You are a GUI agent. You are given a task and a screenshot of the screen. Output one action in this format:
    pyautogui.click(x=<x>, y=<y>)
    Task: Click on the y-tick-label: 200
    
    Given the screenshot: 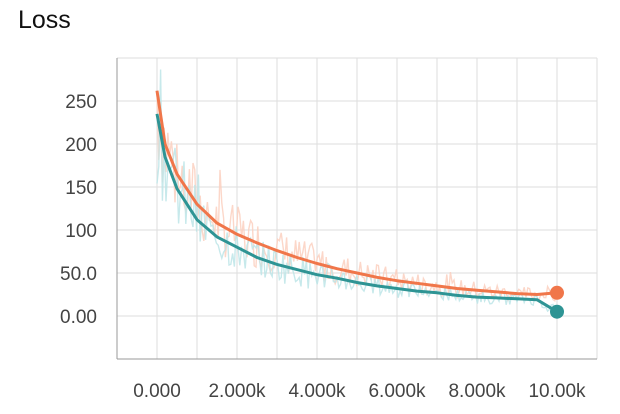 What is the action you would take?
    pyautogui.click(x=81, y=145)
    